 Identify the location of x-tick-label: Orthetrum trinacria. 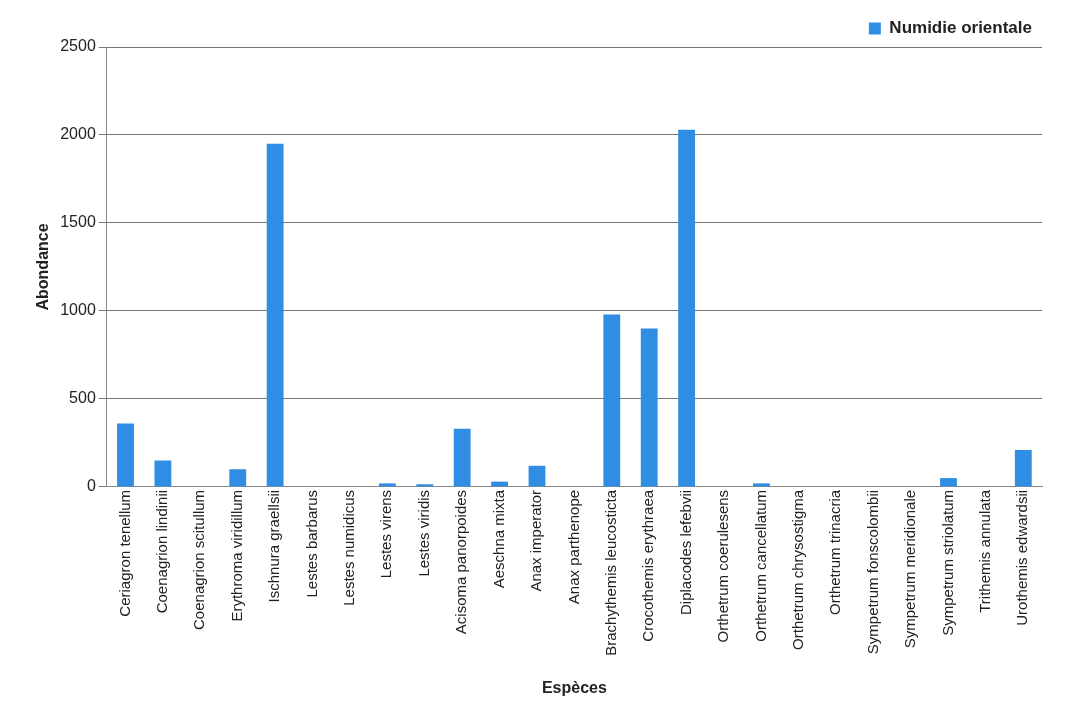
(835, 552).